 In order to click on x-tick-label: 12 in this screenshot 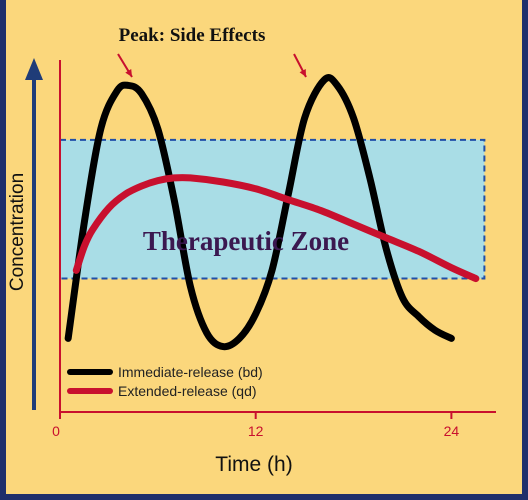, I will do `click(256, 431)`.